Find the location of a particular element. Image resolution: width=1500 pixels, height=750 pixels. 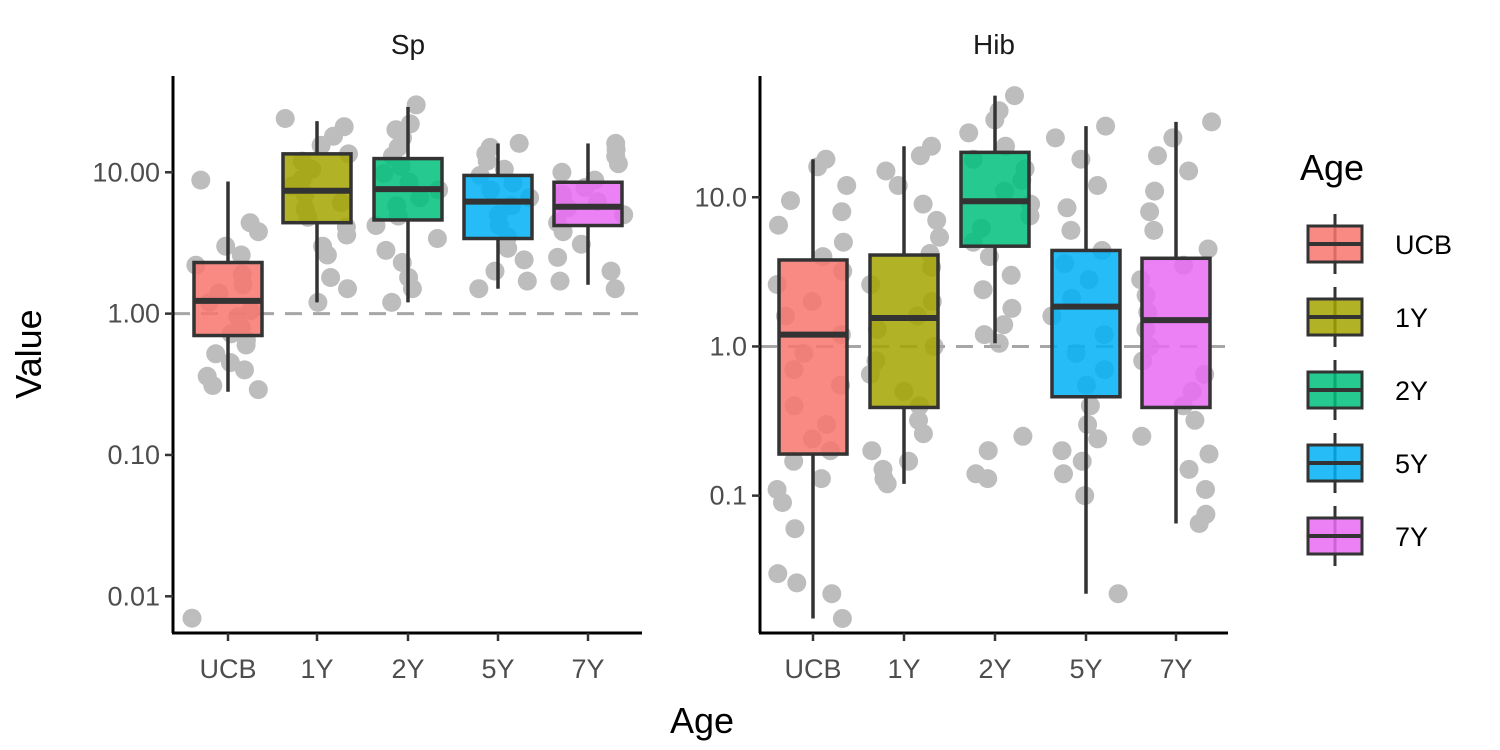

panel-sp-boxes is located at coordinates (408, 249).